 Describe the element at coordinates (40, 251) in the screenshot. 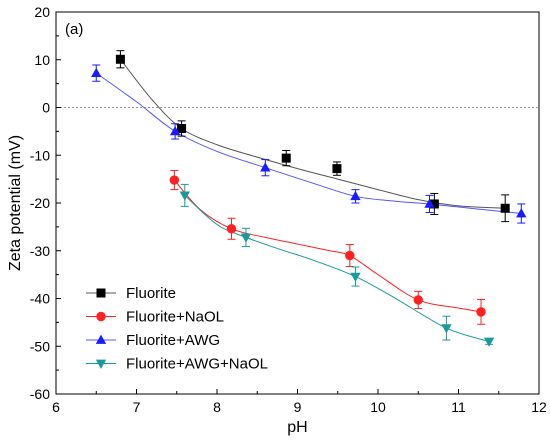

I see `y-tick-label: -30` at that location.